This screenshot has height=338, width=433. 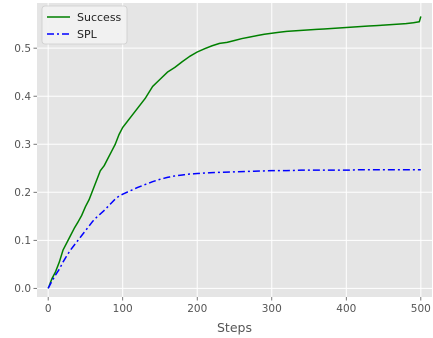 What do you see at coordinates (22, 97) in the screenshot?
I see `y-tick-label: 0.4` at bounding box center [22, 97].